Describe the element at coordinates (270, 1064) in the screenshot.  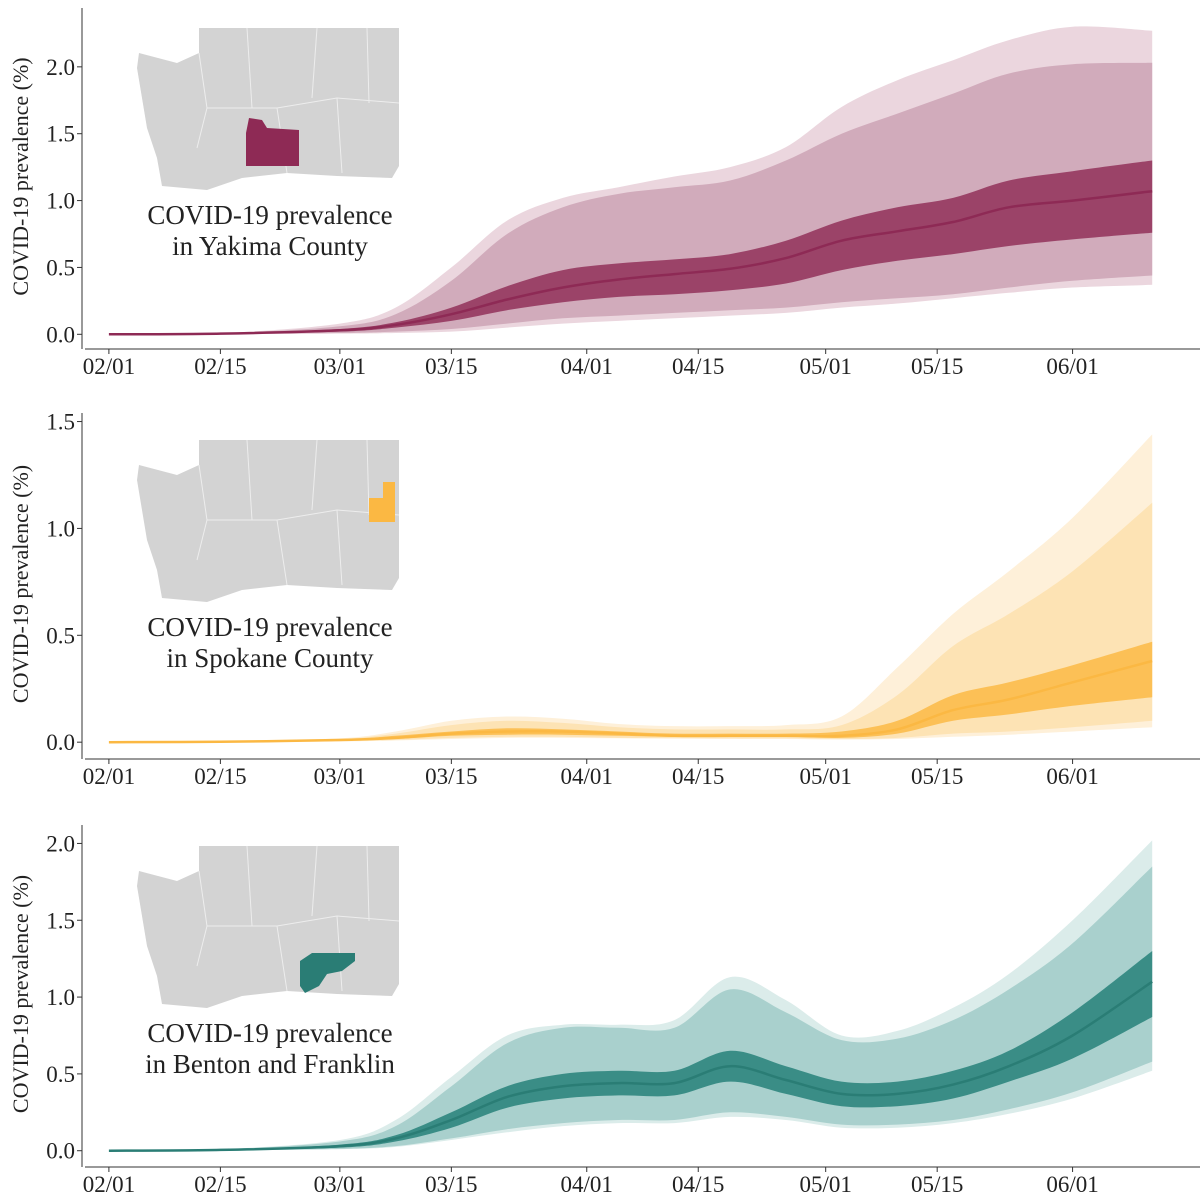
I see `annotation: in Benton and Franklin` at that location.